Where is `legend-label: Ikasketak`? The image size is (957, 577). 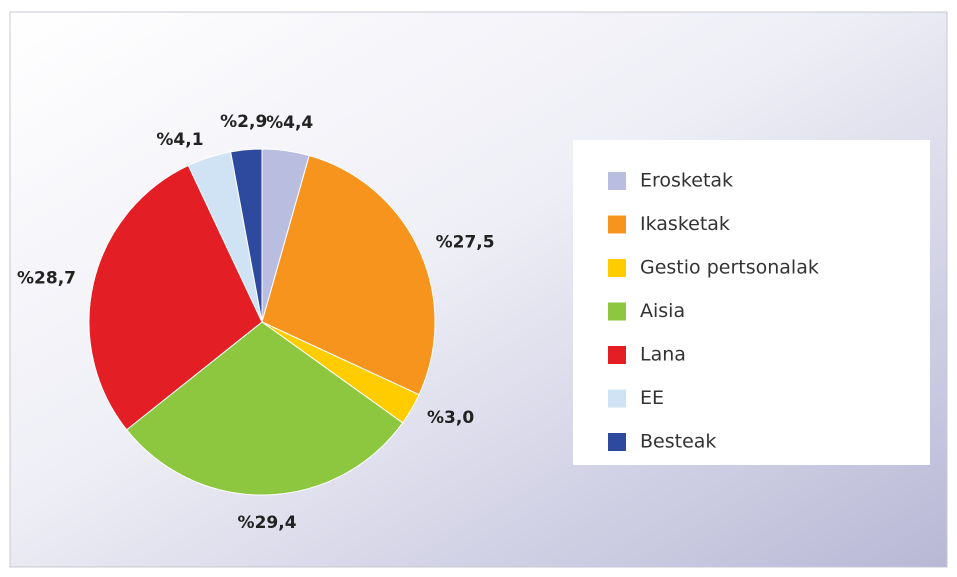
legend-label: Ikasketak is located at coordinates (685, 224).